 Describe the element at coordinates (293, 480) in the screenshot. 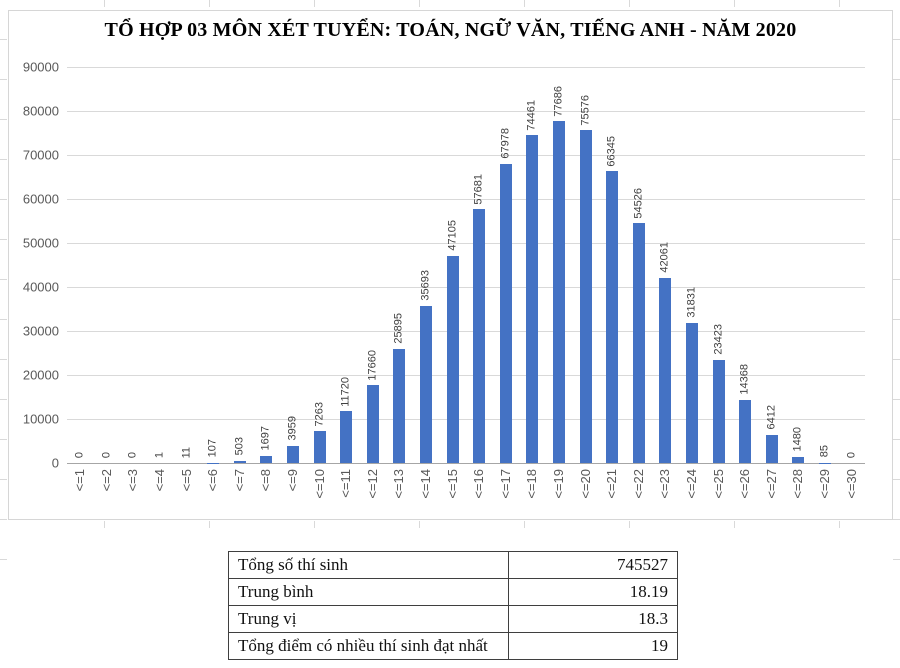

I see `x-tick-label: <=9` at that location.